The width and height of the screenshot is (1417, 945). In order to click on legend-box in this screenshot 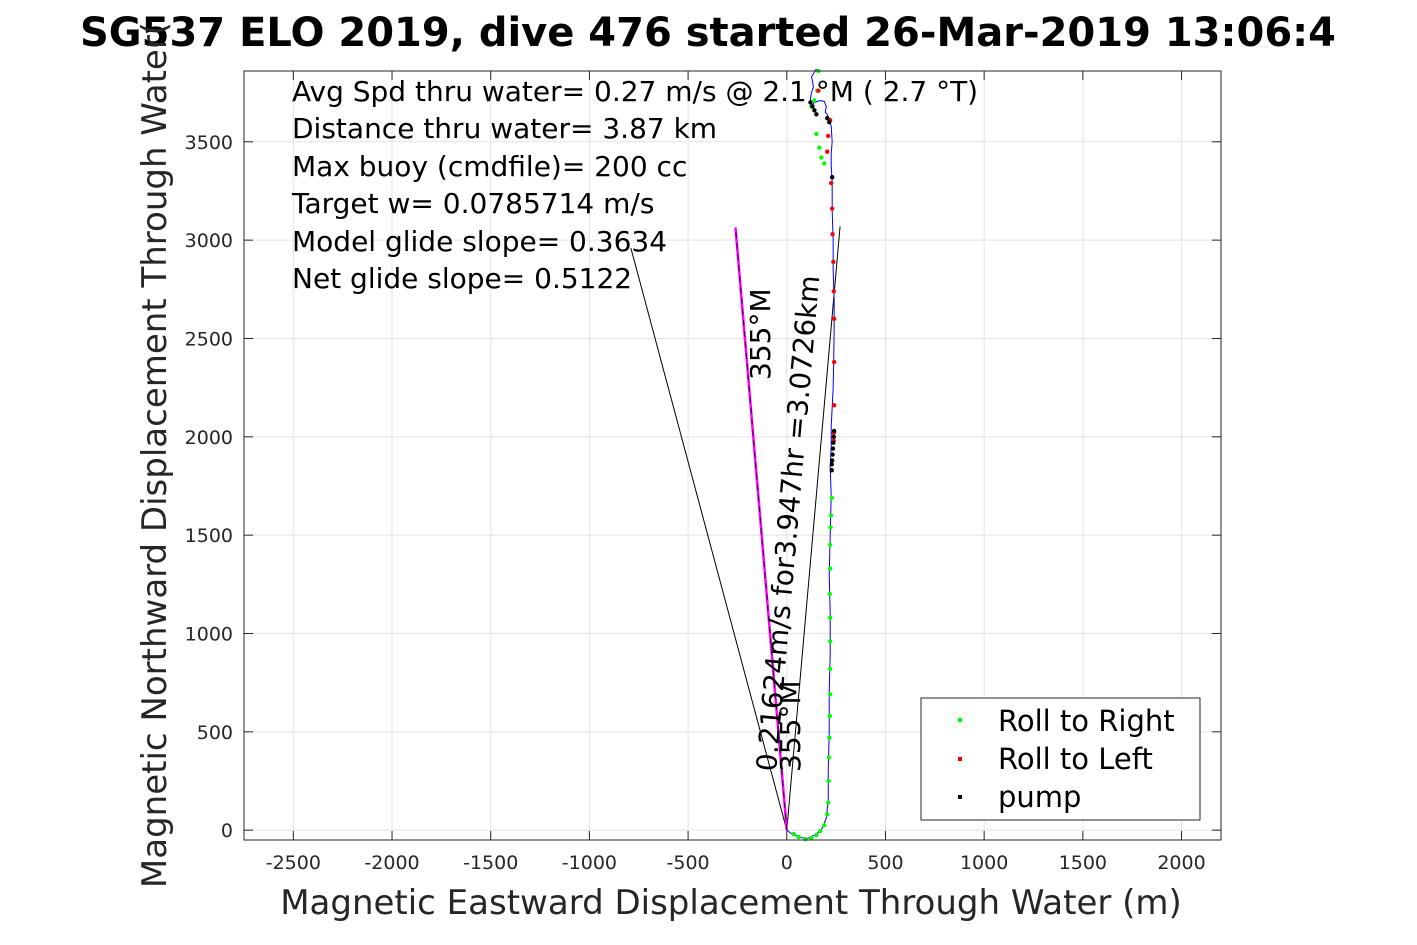, I will do `click(1060, 759)`.